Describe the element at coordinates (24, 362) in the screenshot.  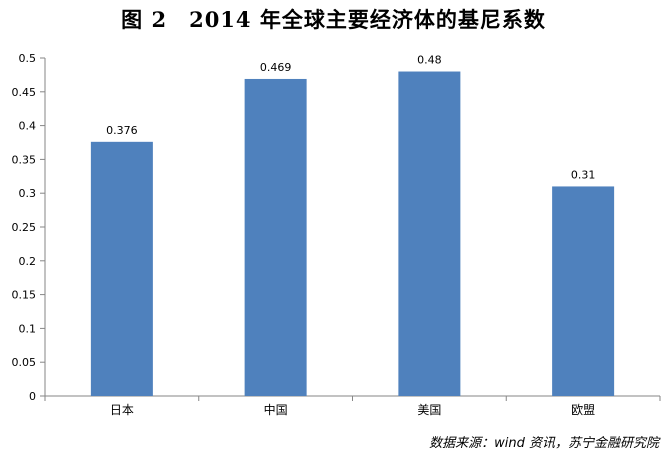
I see `y-tick-label: 0.05` at that location.